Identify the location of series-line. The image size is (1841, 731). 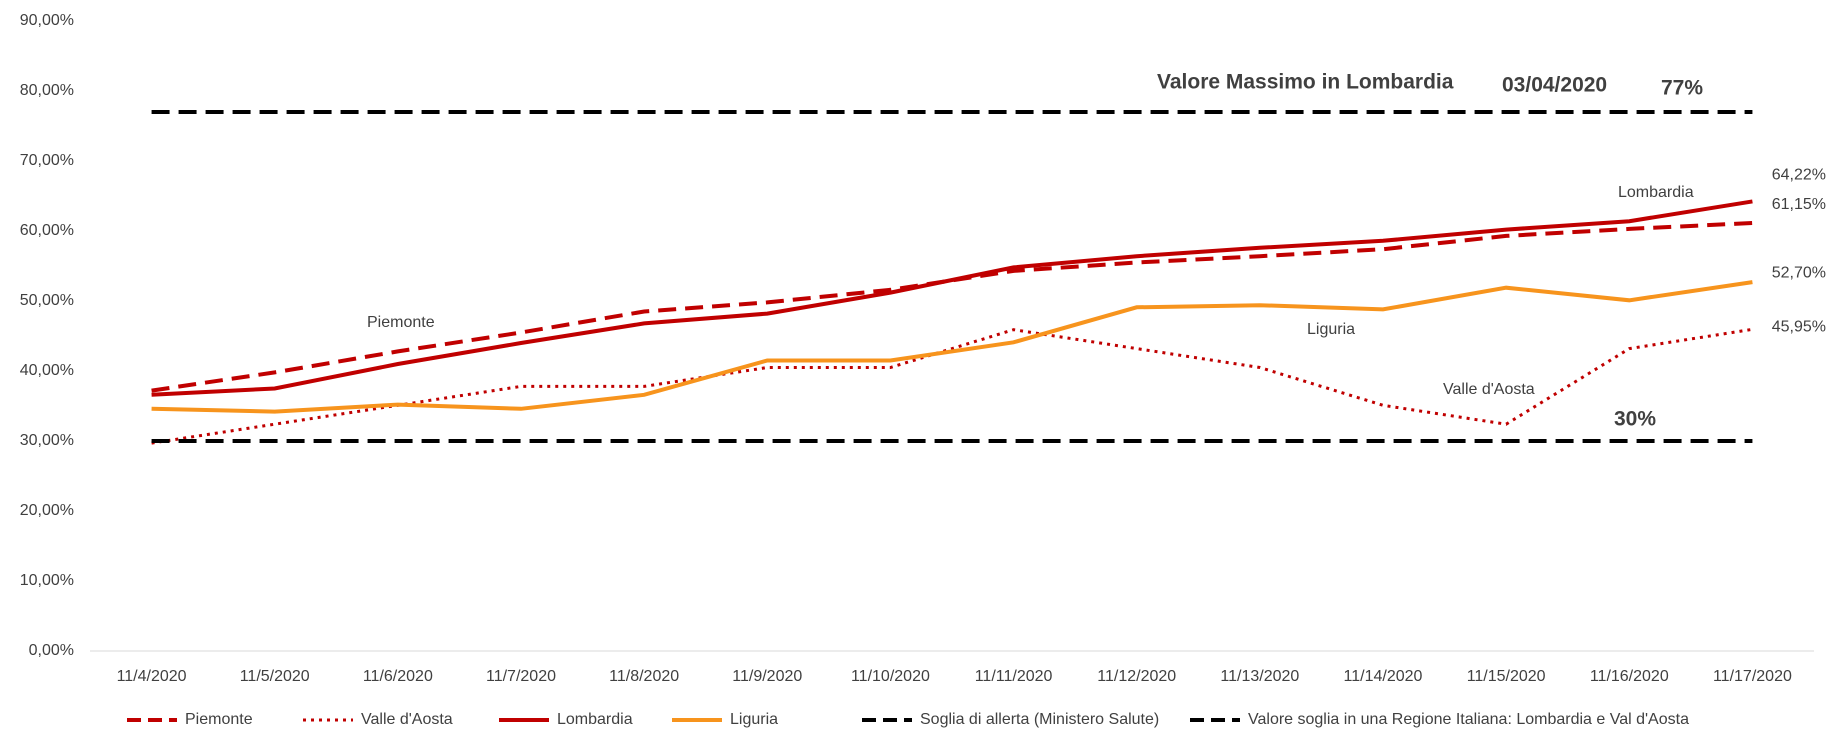
(952, 386).